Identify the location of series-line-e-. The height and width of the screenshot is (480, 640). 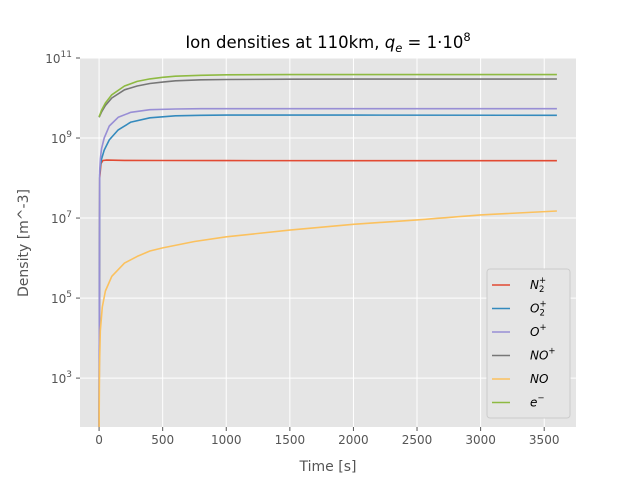
(327, 95).